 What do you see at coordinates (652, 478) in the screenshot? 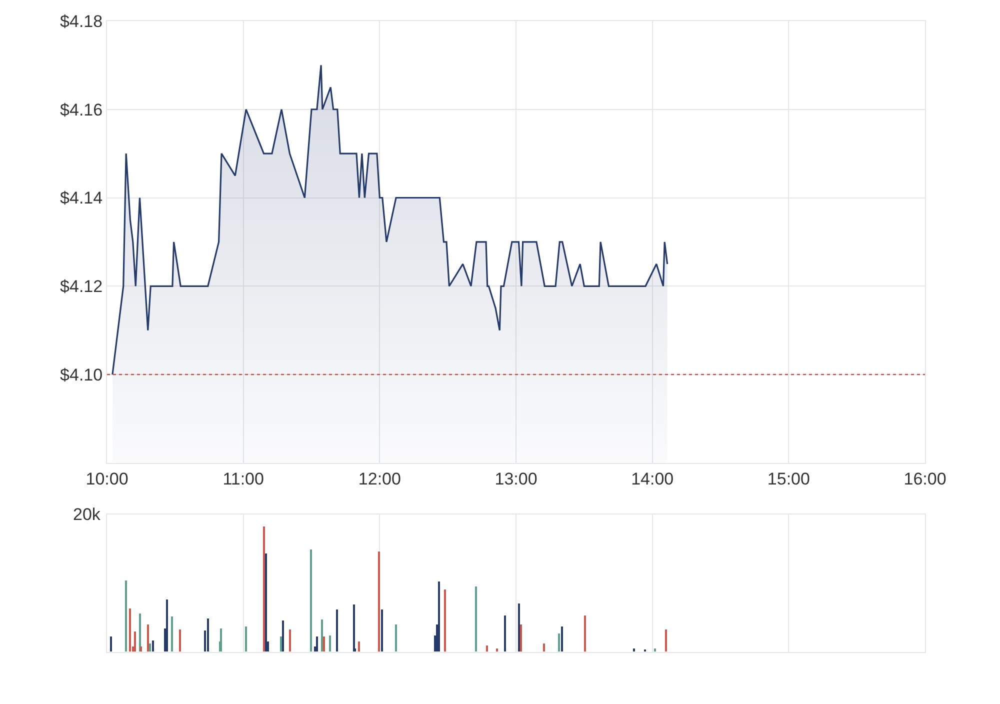
I see `x-tick-label: 14:00` at bounding box center [652, 478].